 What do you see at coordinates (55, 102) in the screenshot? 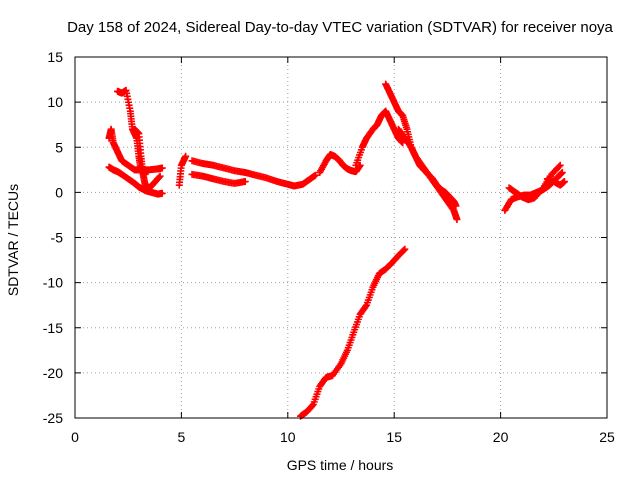
I see `y-tick-label: 10` at bounding box center [55, 102].